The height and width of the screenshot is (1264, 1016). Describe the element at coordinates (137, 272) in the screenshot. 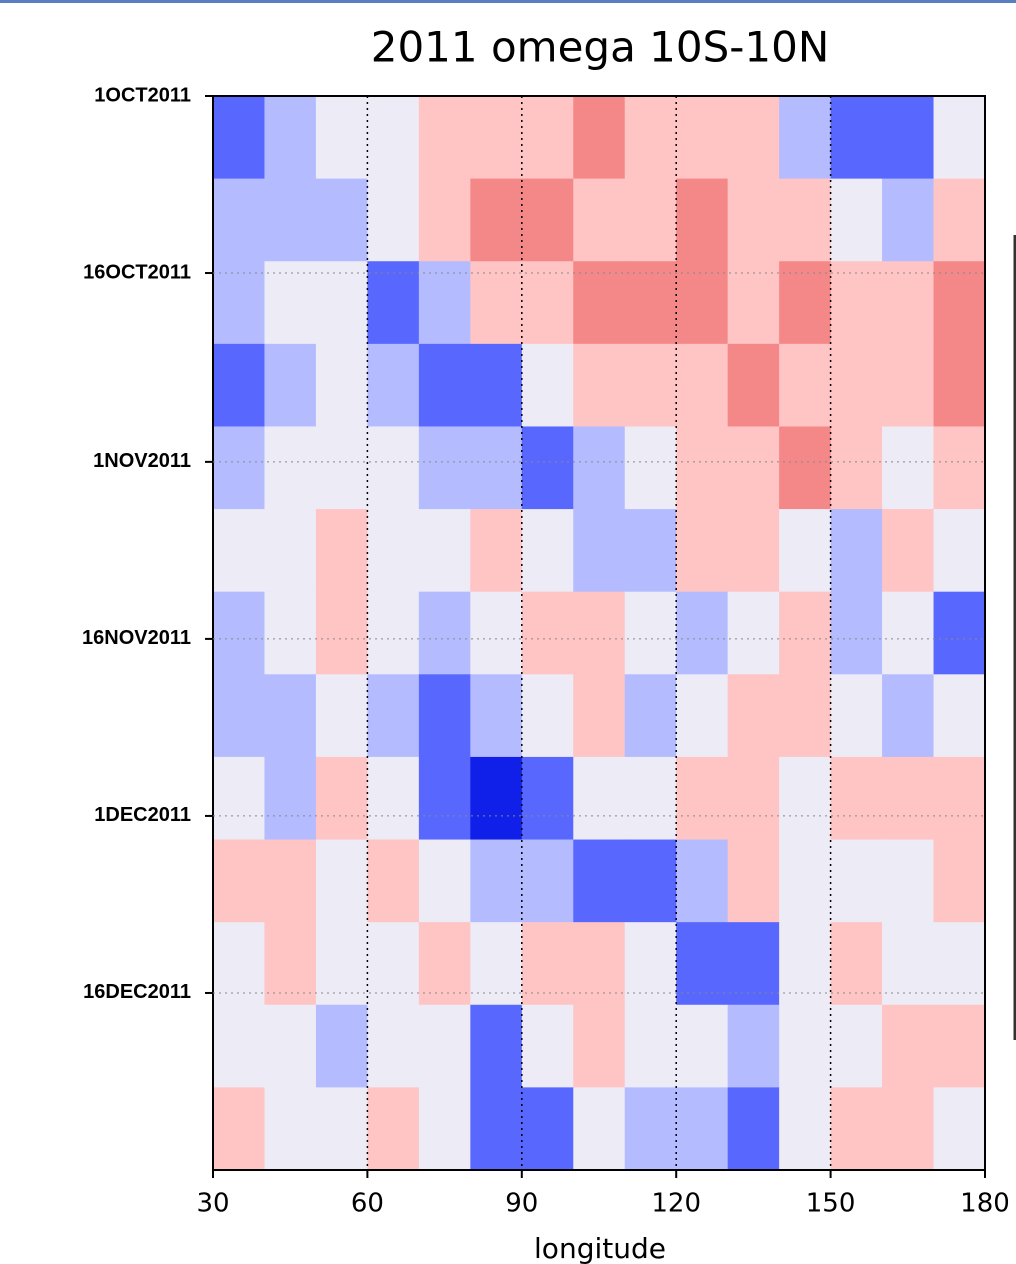

I see `y-tick-label: 16OCT2011` at that location.